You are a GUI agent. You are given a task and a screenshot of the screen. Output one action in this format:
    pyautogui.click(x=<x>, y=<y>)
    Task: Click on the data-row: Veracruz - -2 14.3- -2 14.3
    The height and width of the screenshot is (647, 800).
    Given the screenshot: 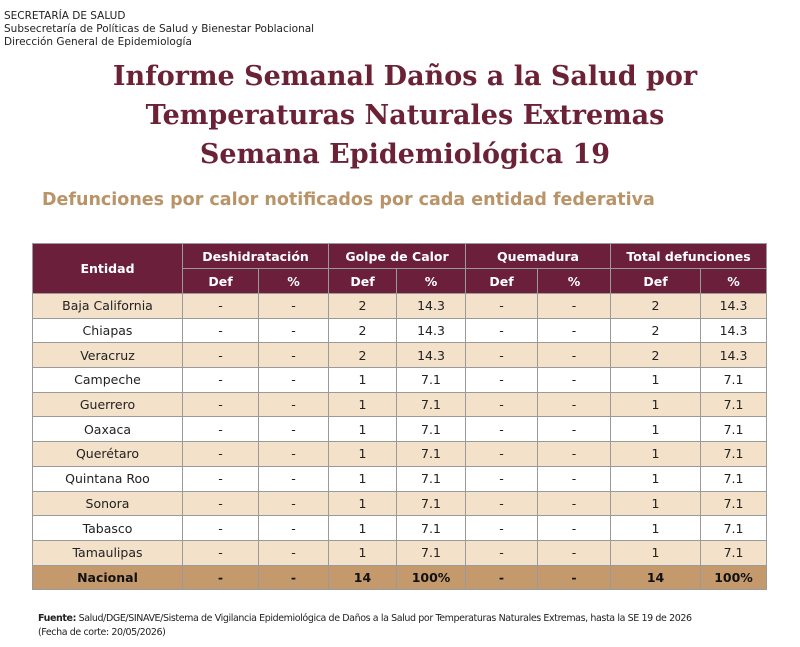 What is the action you would take?
    pyautogui.click(x=400, y=355)
    